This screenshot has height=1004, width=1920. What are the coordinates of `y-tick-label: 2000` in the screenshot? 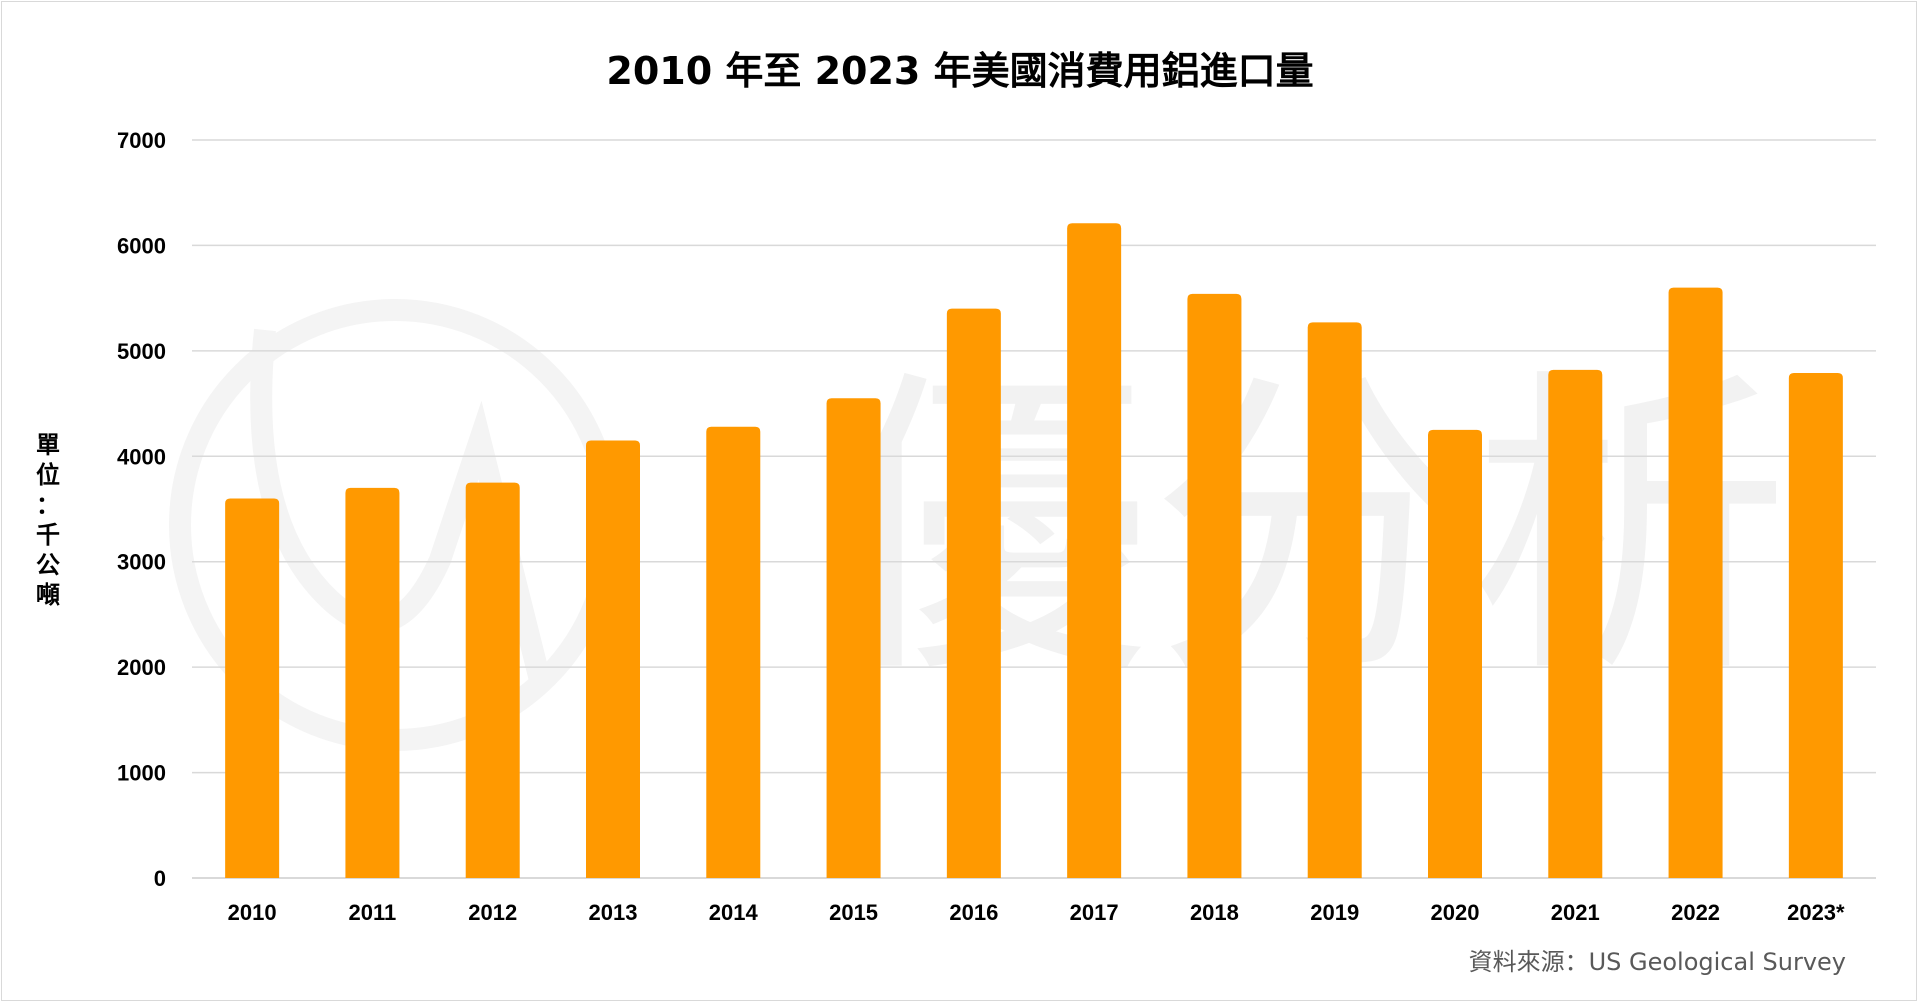 It's located at (141, 667).